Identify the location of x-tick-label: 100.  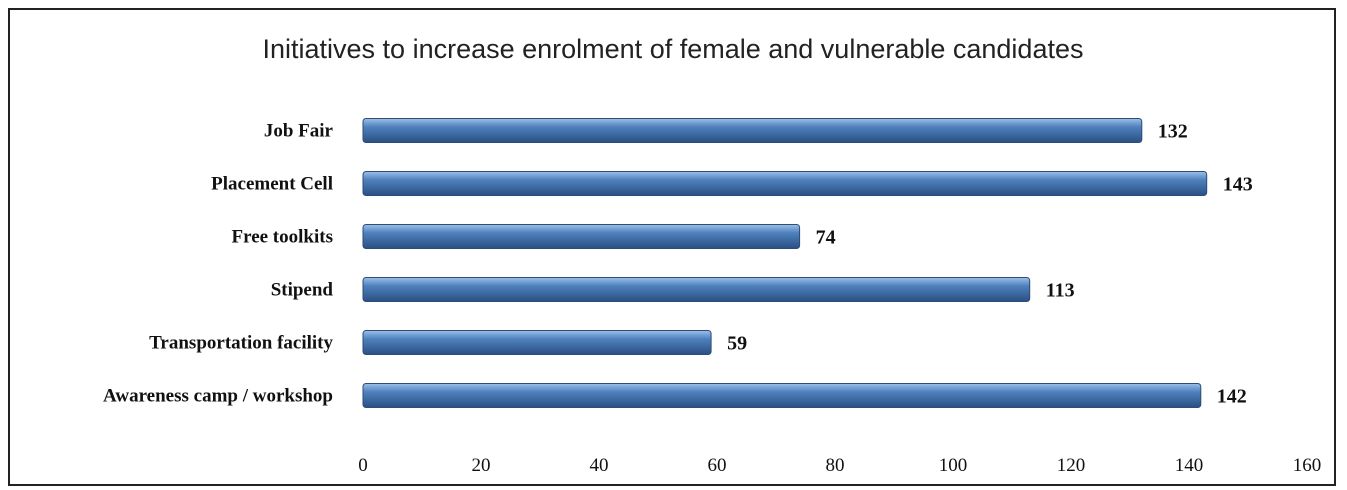
(953, 465).